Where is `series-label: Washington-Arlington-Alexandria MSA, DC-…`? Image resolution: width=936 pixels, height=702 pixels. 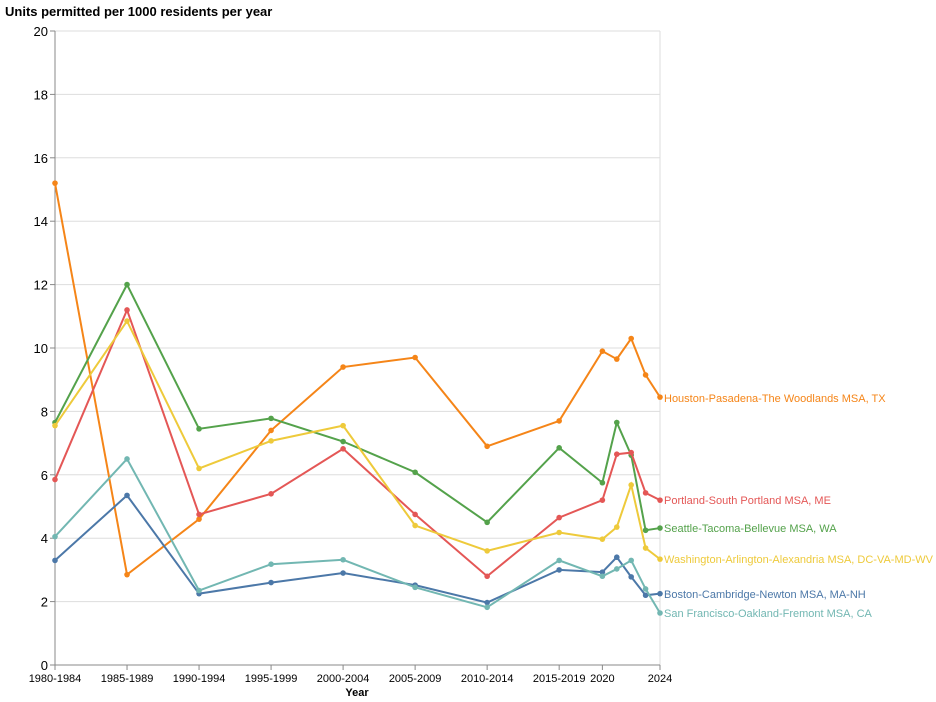 series-label: Washington-Arlington-Alexandria MSA, DC-… is located at coordinates (799, 560).